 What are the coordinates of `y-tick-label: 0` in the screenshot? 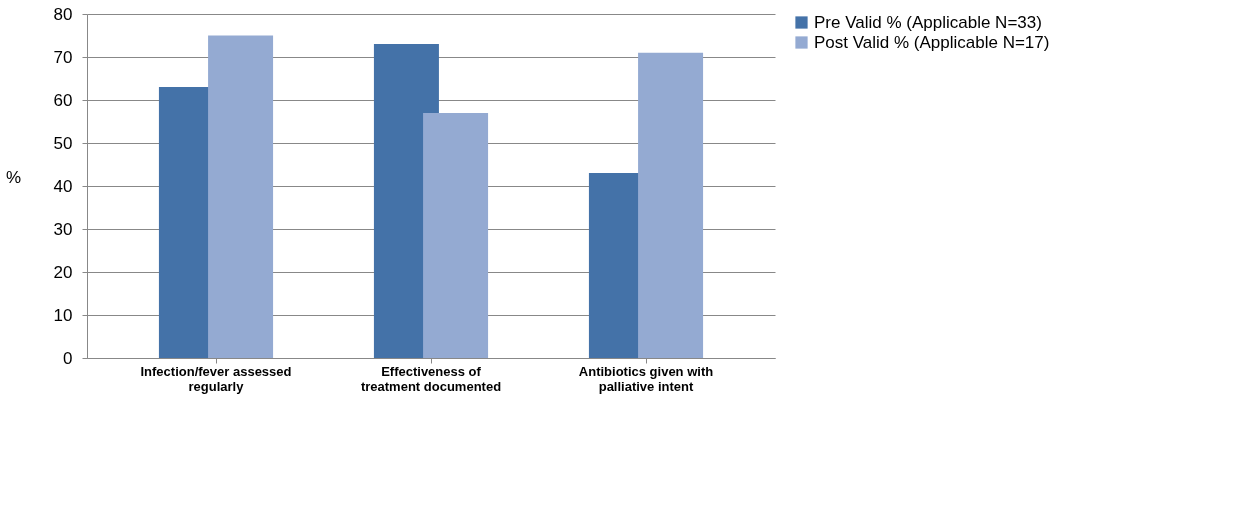 It's located at (68, 358).